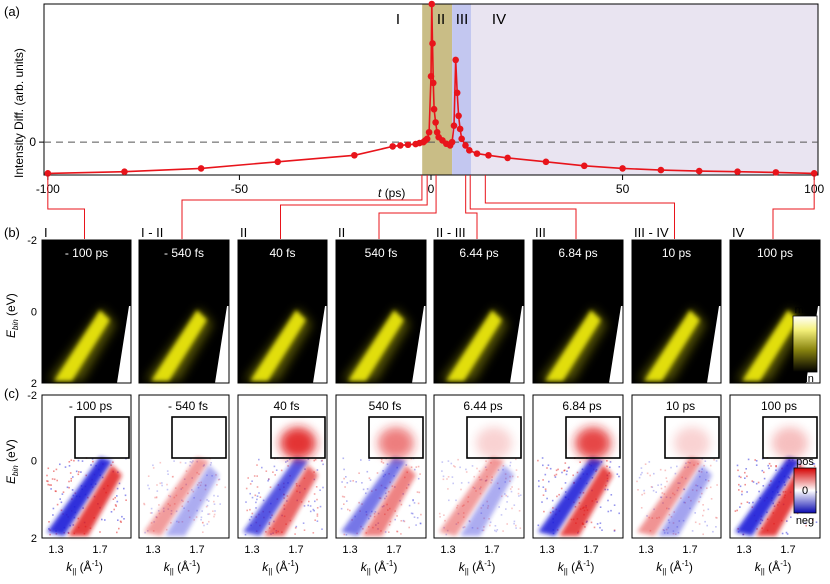  I want to click on diff-x-tick-label: 1.7, so click(491, 550).